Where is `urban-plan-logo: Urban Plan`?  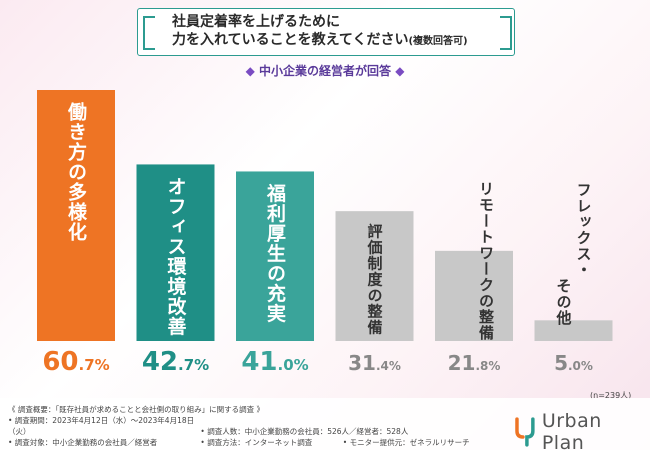
urban-plan-logo: Urban Plan is located at coordinates (582, 432).